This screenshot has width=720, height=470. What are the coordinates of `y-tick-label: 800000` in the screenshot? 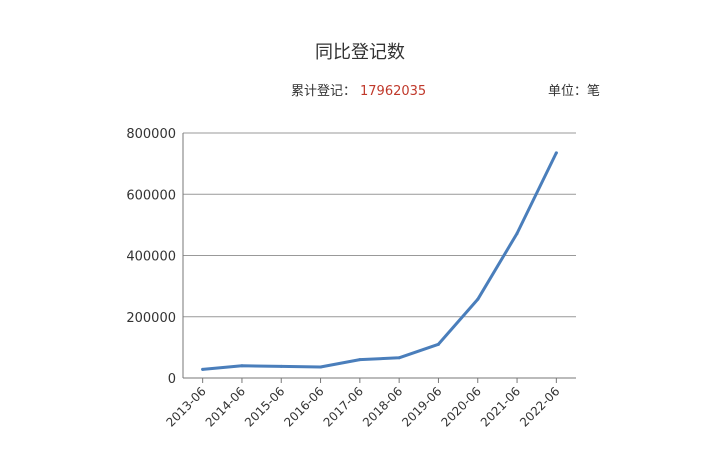 It's located at (151, 134).